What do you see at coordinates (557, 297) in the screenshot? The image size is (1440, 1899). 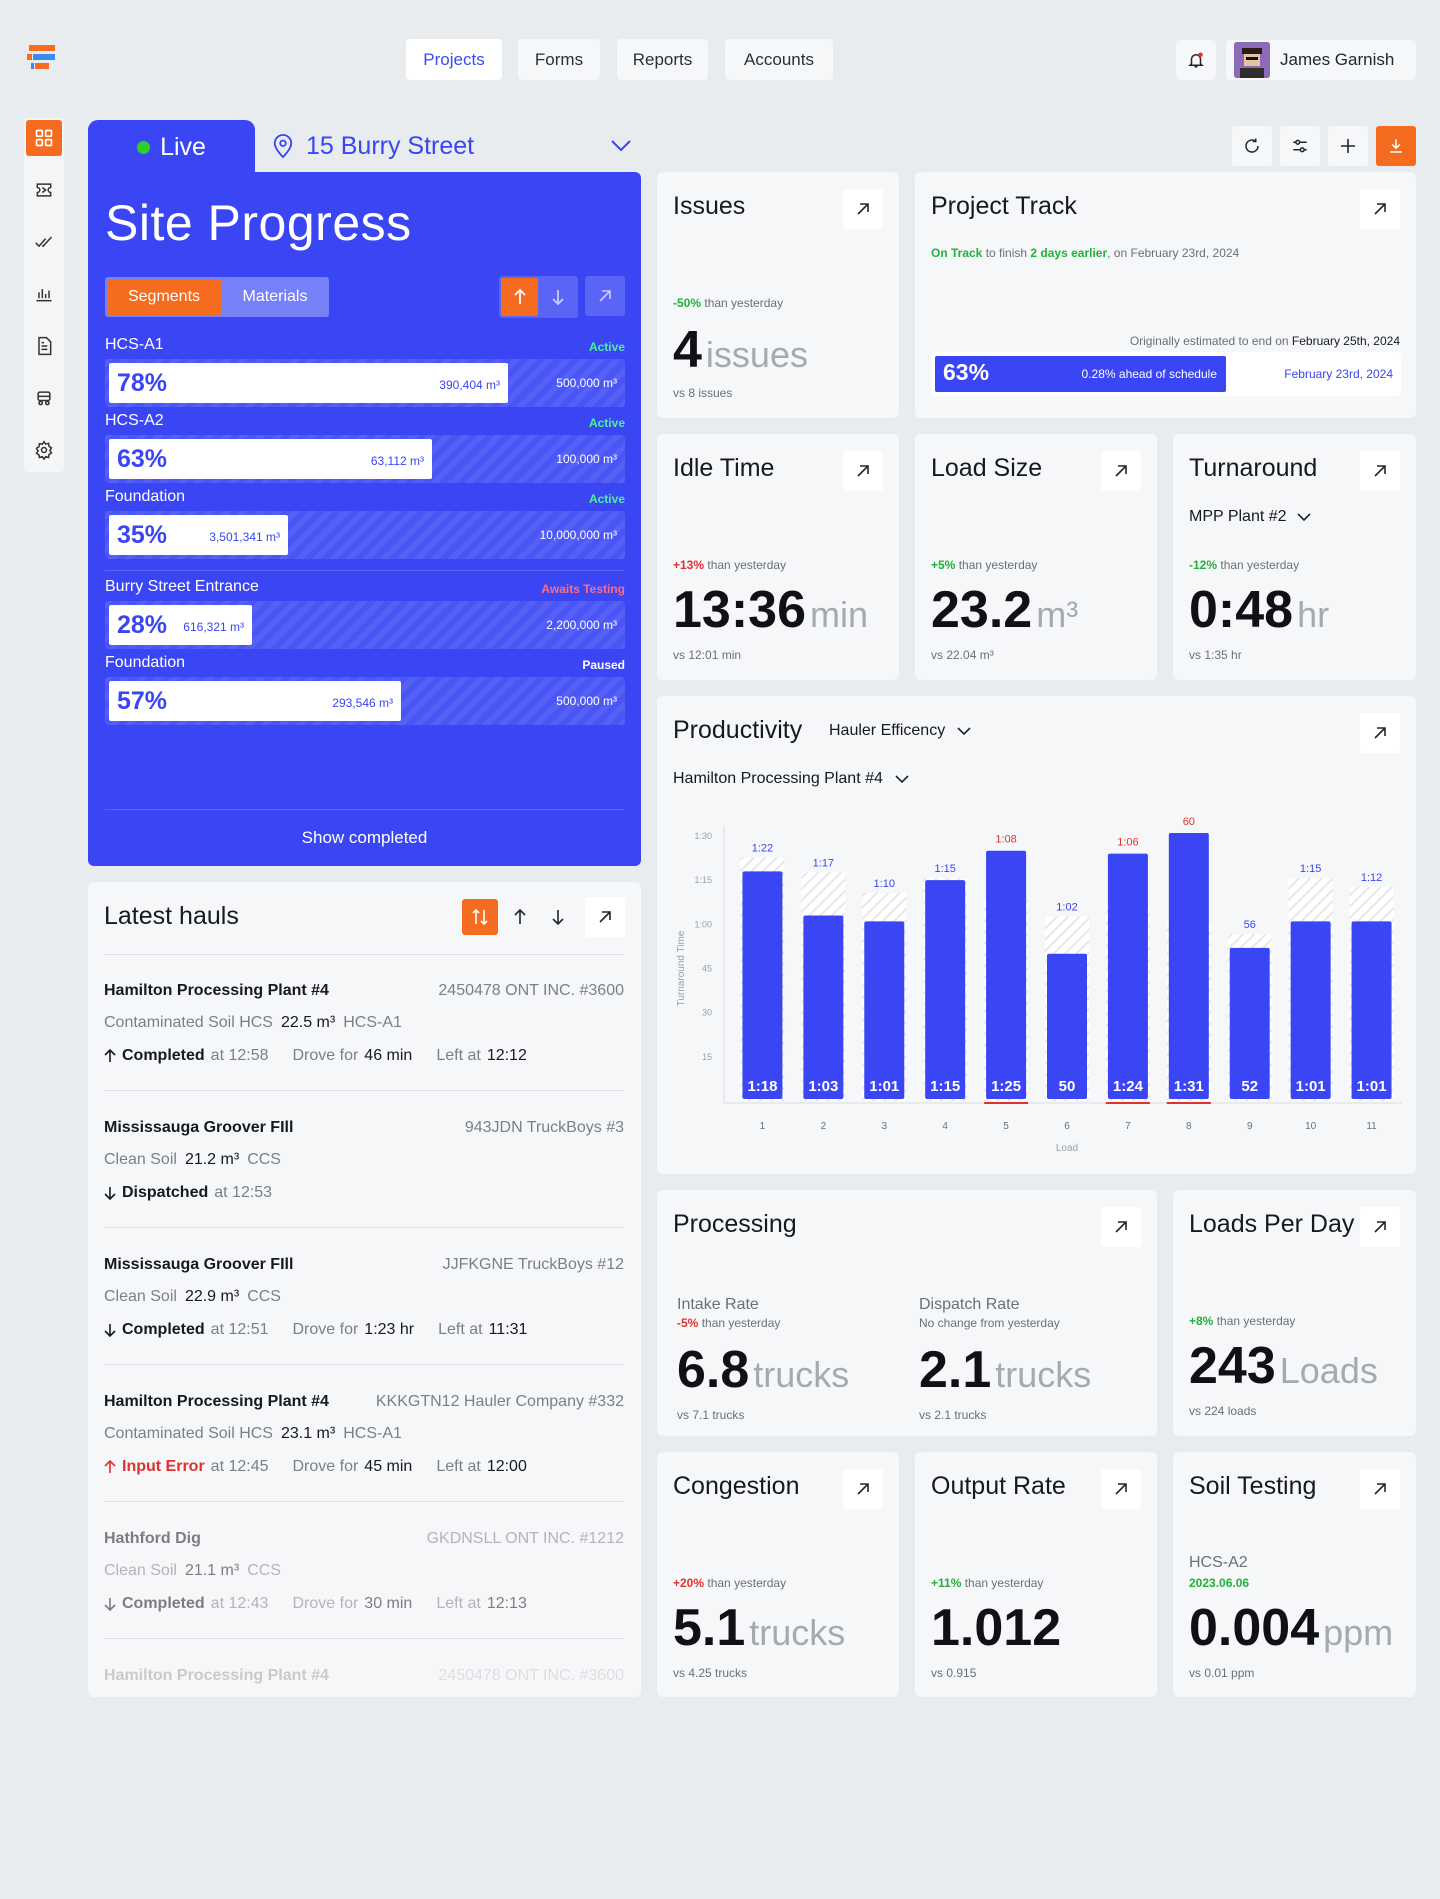 I see `sort-down-button` at bounding box center [557, 297].